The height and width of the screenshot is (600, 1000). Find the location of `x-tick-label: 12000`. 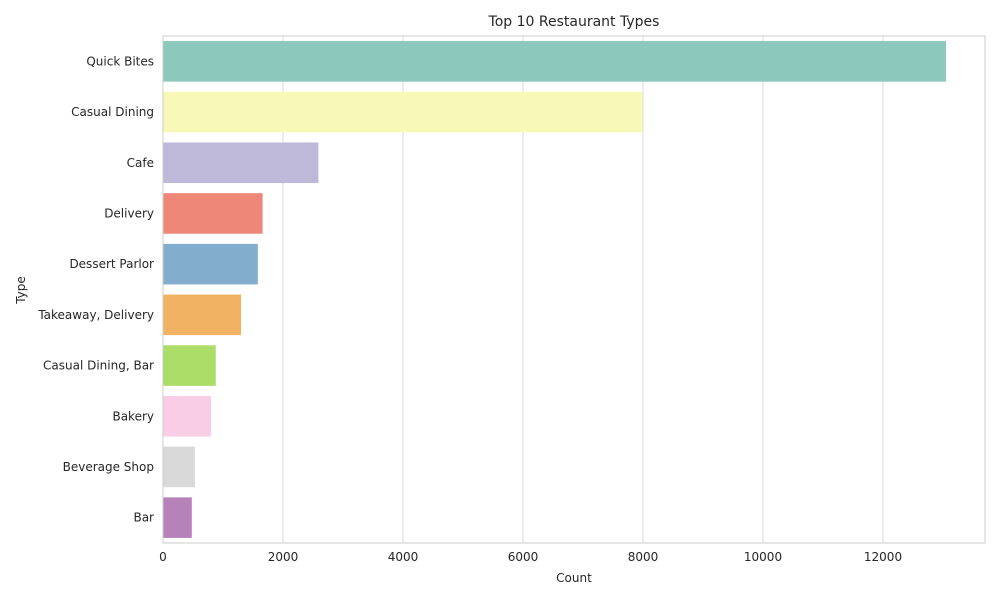

x-tick-label: 12000 is located at coordinates (883, 557).